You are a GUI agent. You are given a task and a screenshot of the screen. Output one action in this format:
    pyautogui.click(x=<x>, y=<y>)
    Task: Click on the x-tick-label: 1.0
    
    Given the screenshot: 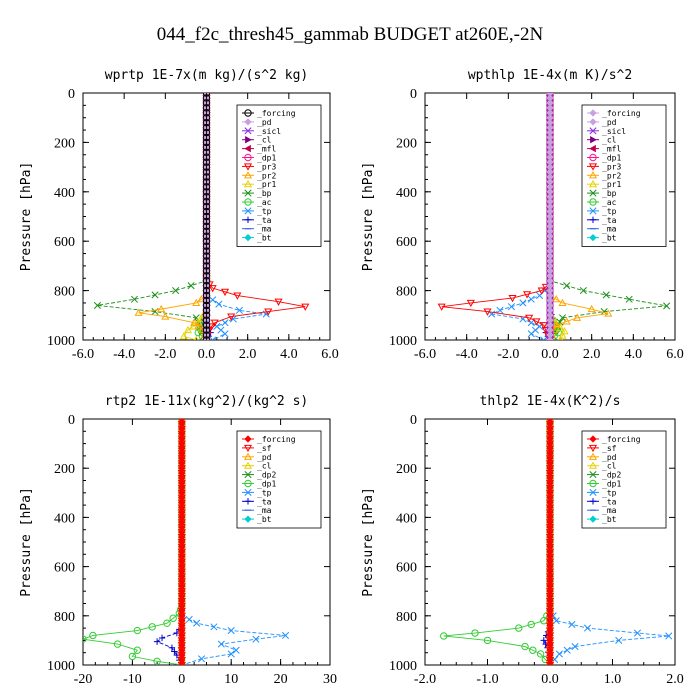 What is the action you would take?
    pyautogui.click(x=613, y=679)
    